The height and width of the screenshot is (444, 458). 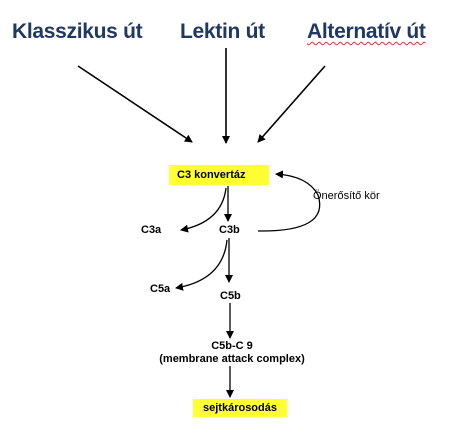 What do you see at coordinates (229, 230) in the screenshot?
I see `node-c3b: C3b` at bounding box center [229, 230].